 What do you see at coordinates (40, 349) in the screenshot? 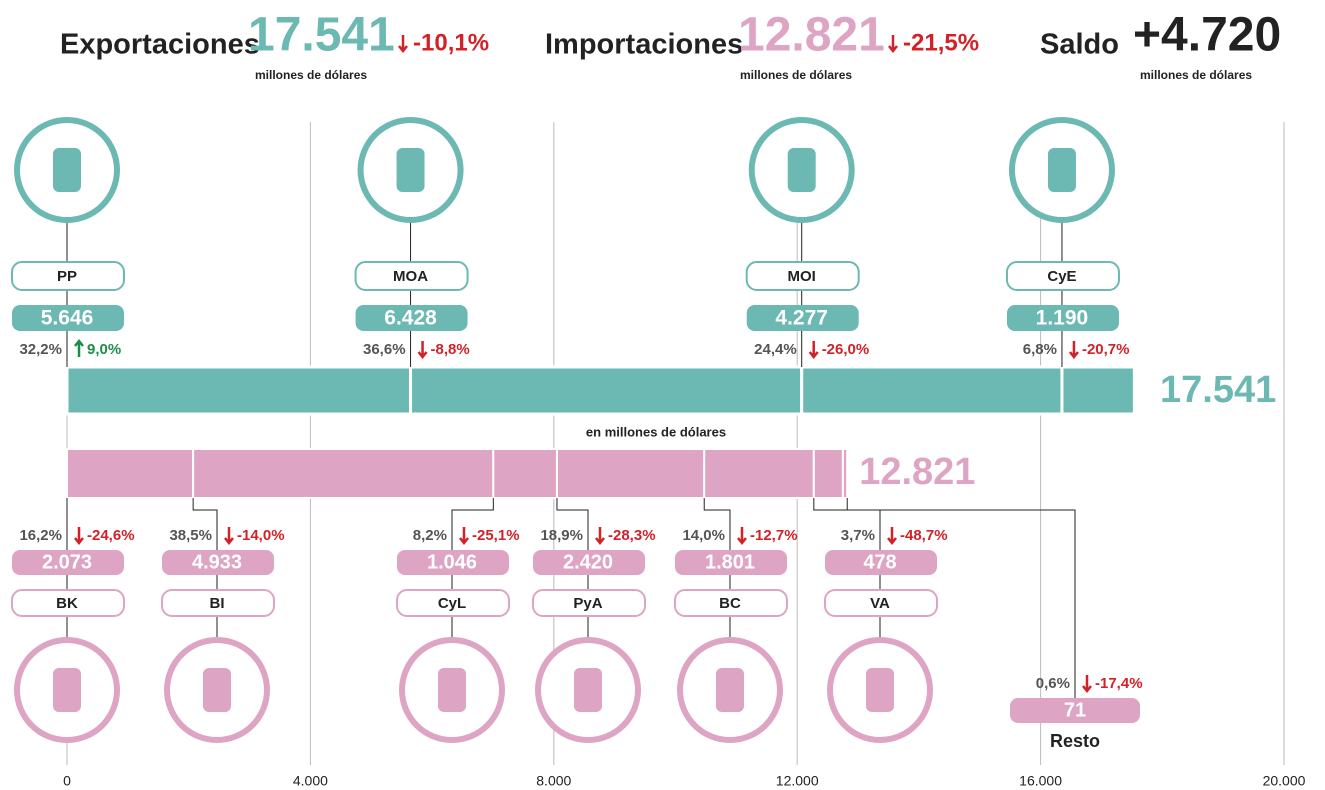
I see `share-label: 32,2%` at bounding box center [40, 349].